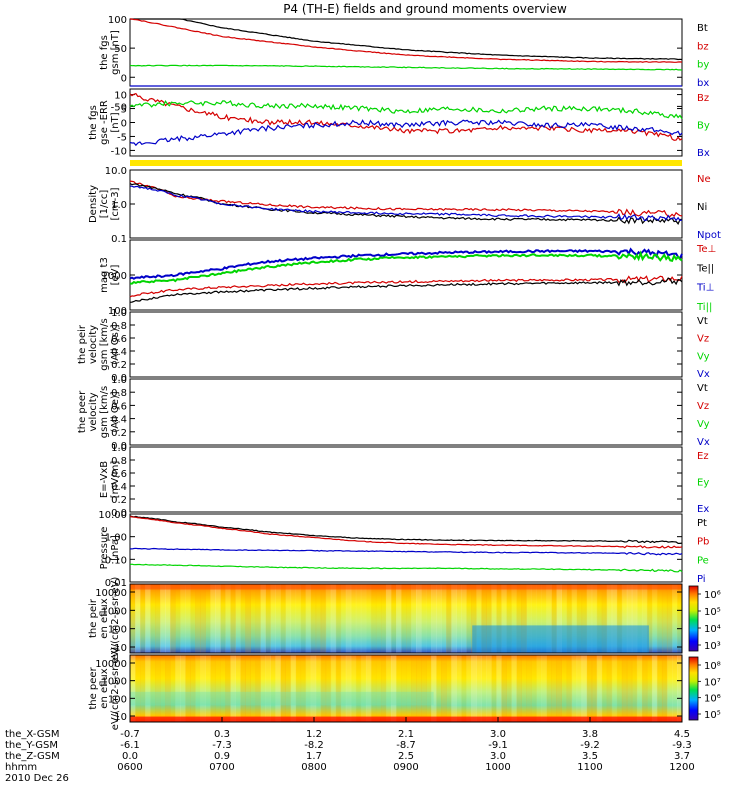  Describe the element at coordinates (93, 618) in the screenshot. I see `y-axis-label-line: the peir` at that location.